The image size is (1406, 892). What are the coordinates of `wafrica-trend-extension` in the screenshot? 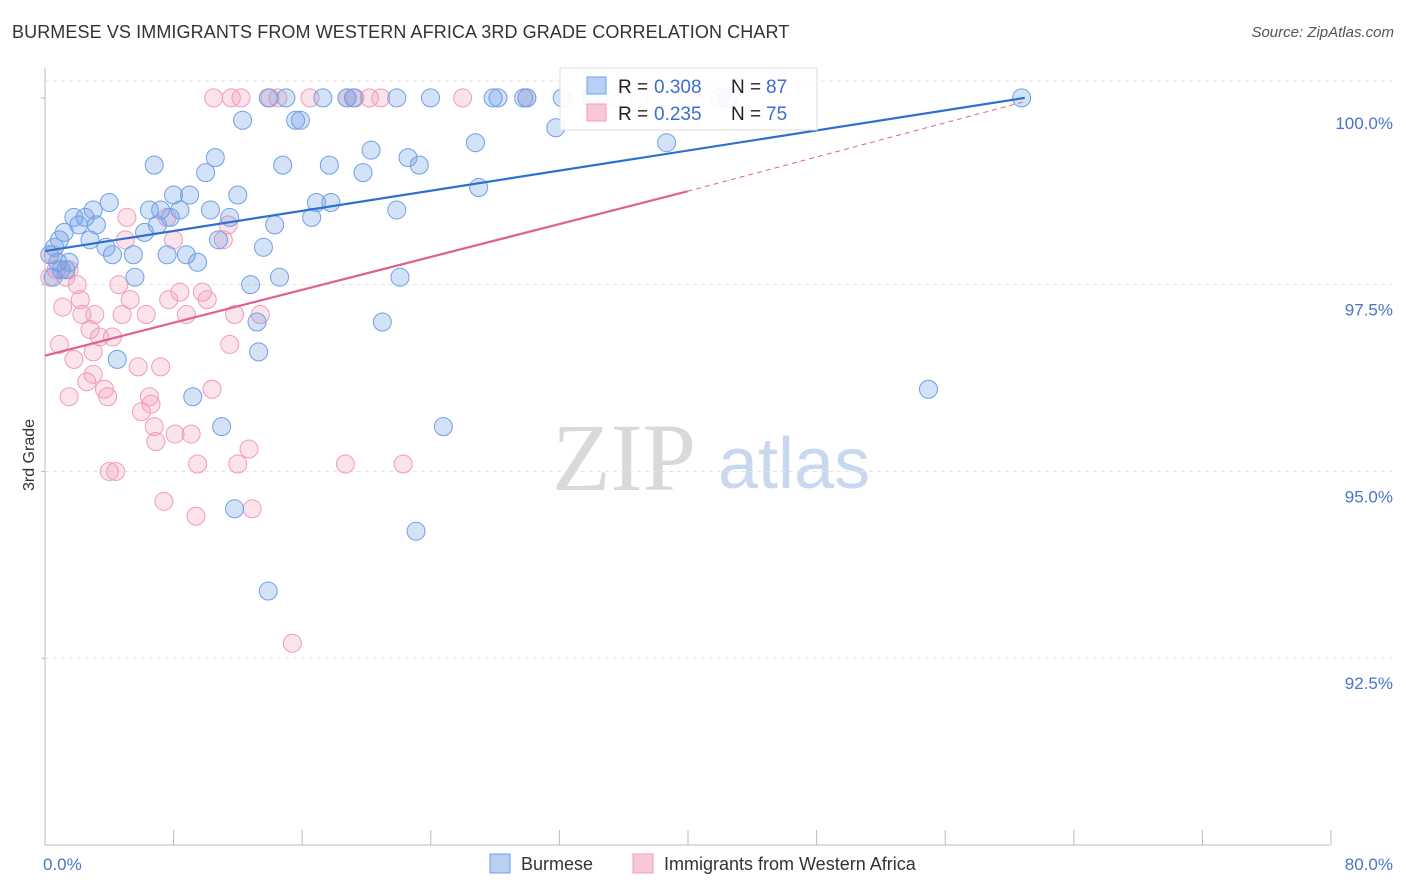 It's located at (856, 146).